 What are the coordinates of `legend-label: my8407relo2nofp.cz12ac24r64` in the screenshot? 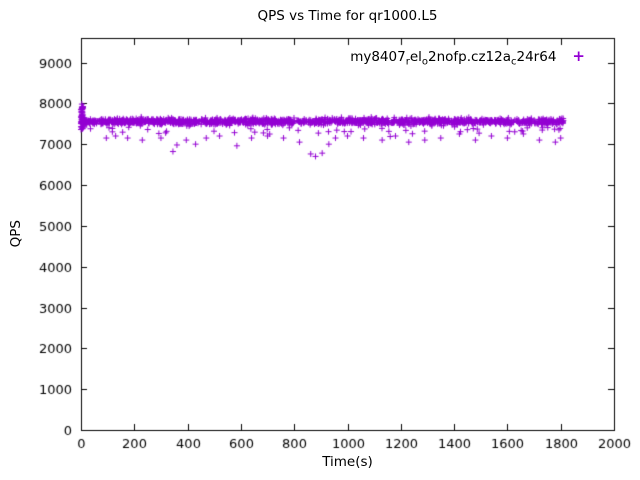 It's located at (453, 58).